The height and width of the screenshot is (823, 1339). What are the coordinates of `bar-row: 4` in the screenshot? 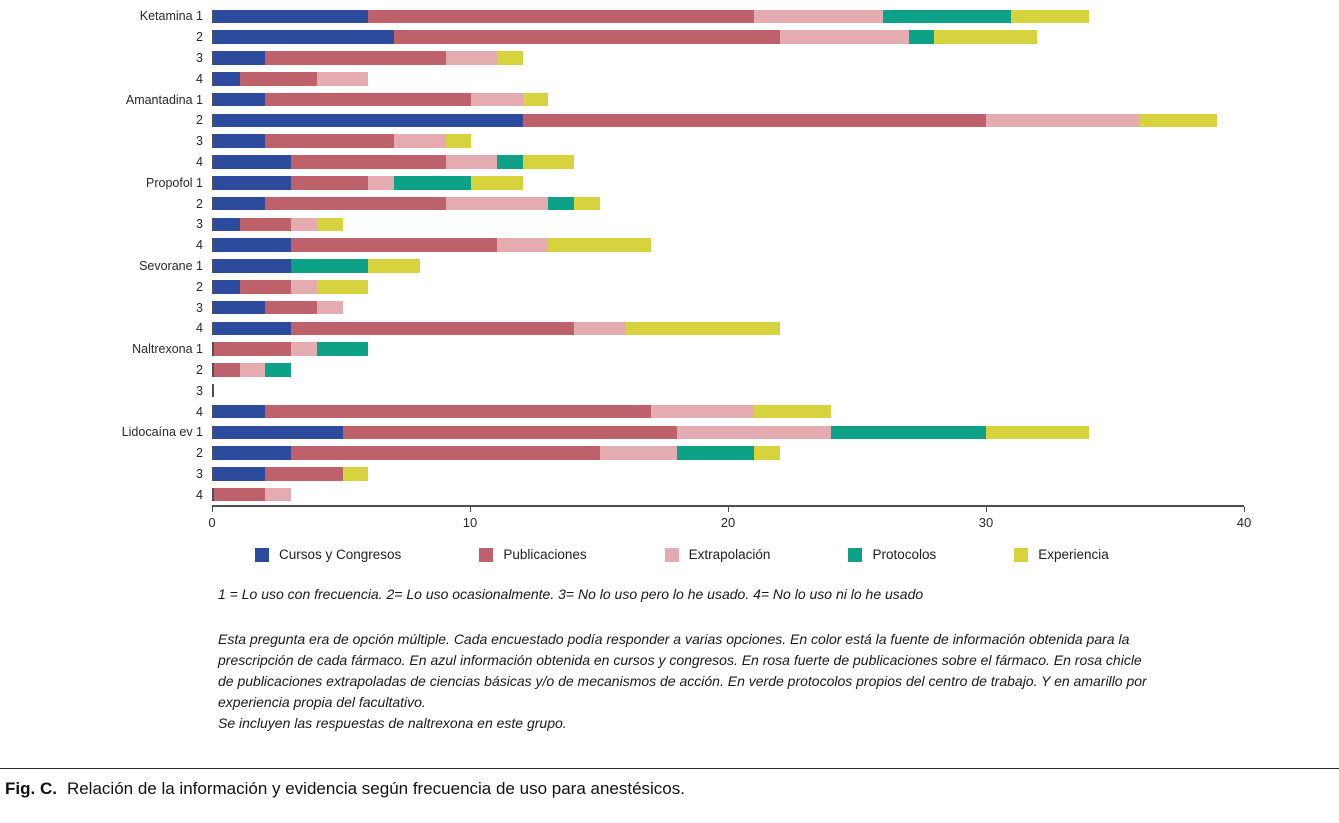 It's located at (621, 78).